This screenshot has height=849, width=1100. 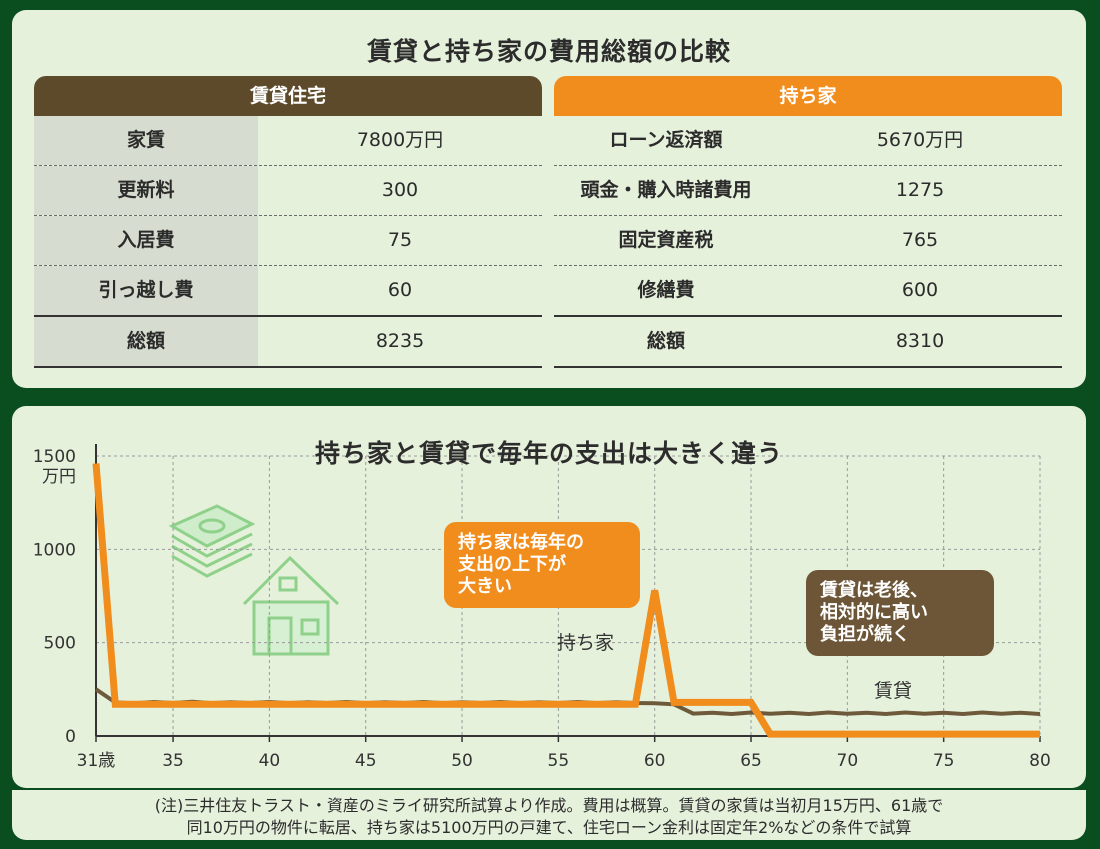 I want to click on row-value: 600, so click(x=920, y=290).